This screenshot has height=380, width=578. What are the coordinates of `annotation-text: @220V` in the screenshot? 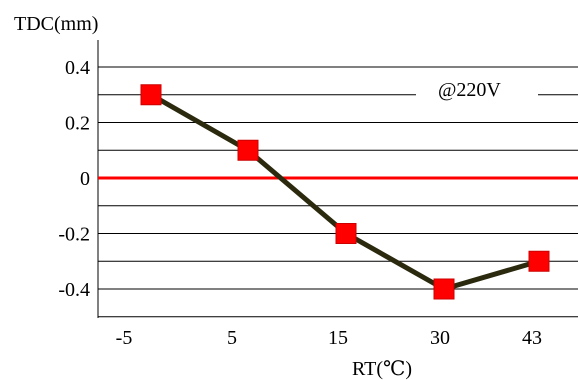 It's located at (469, 90).